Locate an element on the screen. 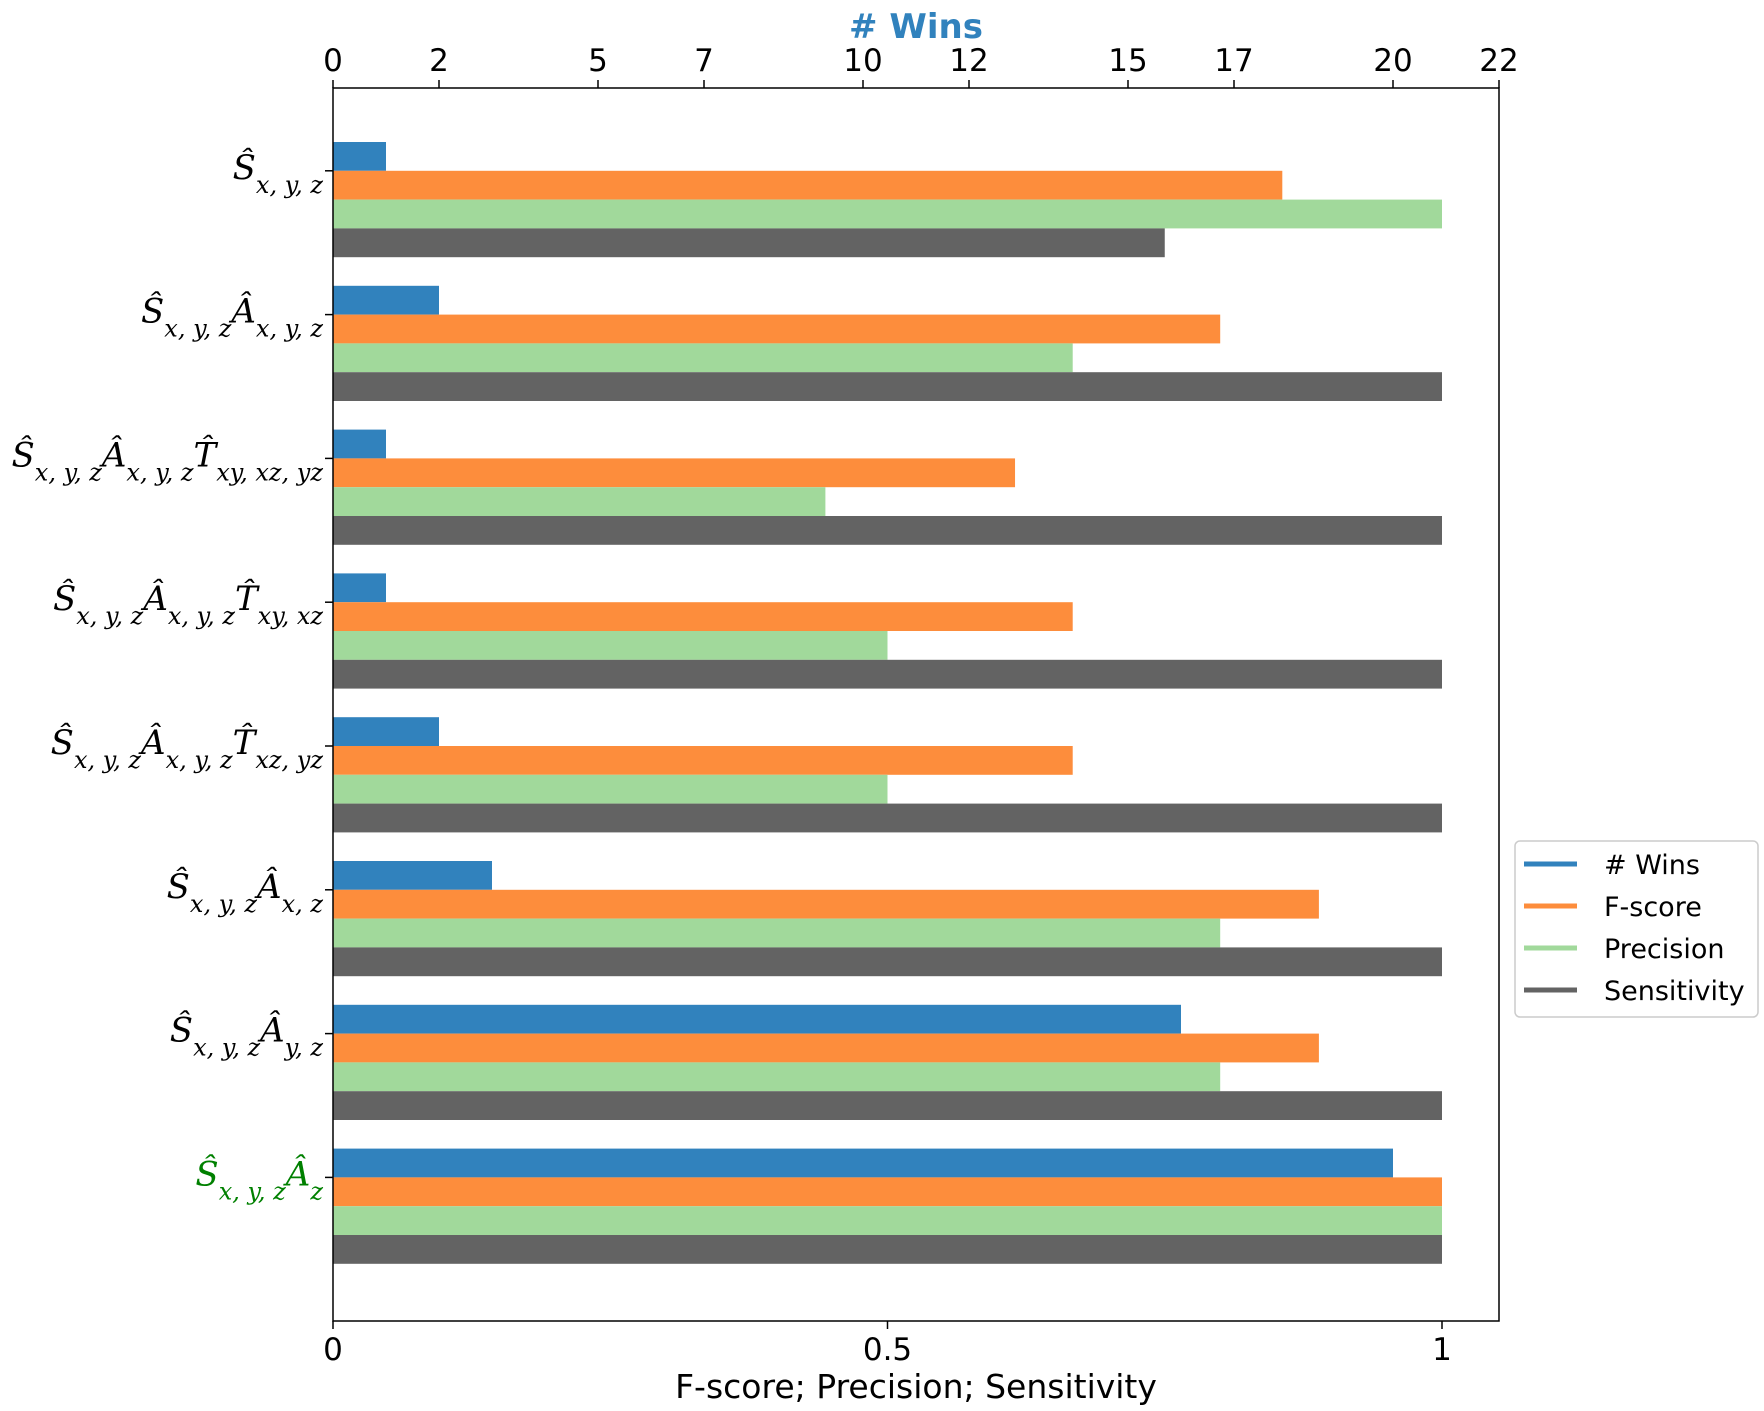 Image resolution: width=1764 pixels, height=1411 pixels. category-label: Ŝx, y, zÂz is located at coordinates (259, 1179).